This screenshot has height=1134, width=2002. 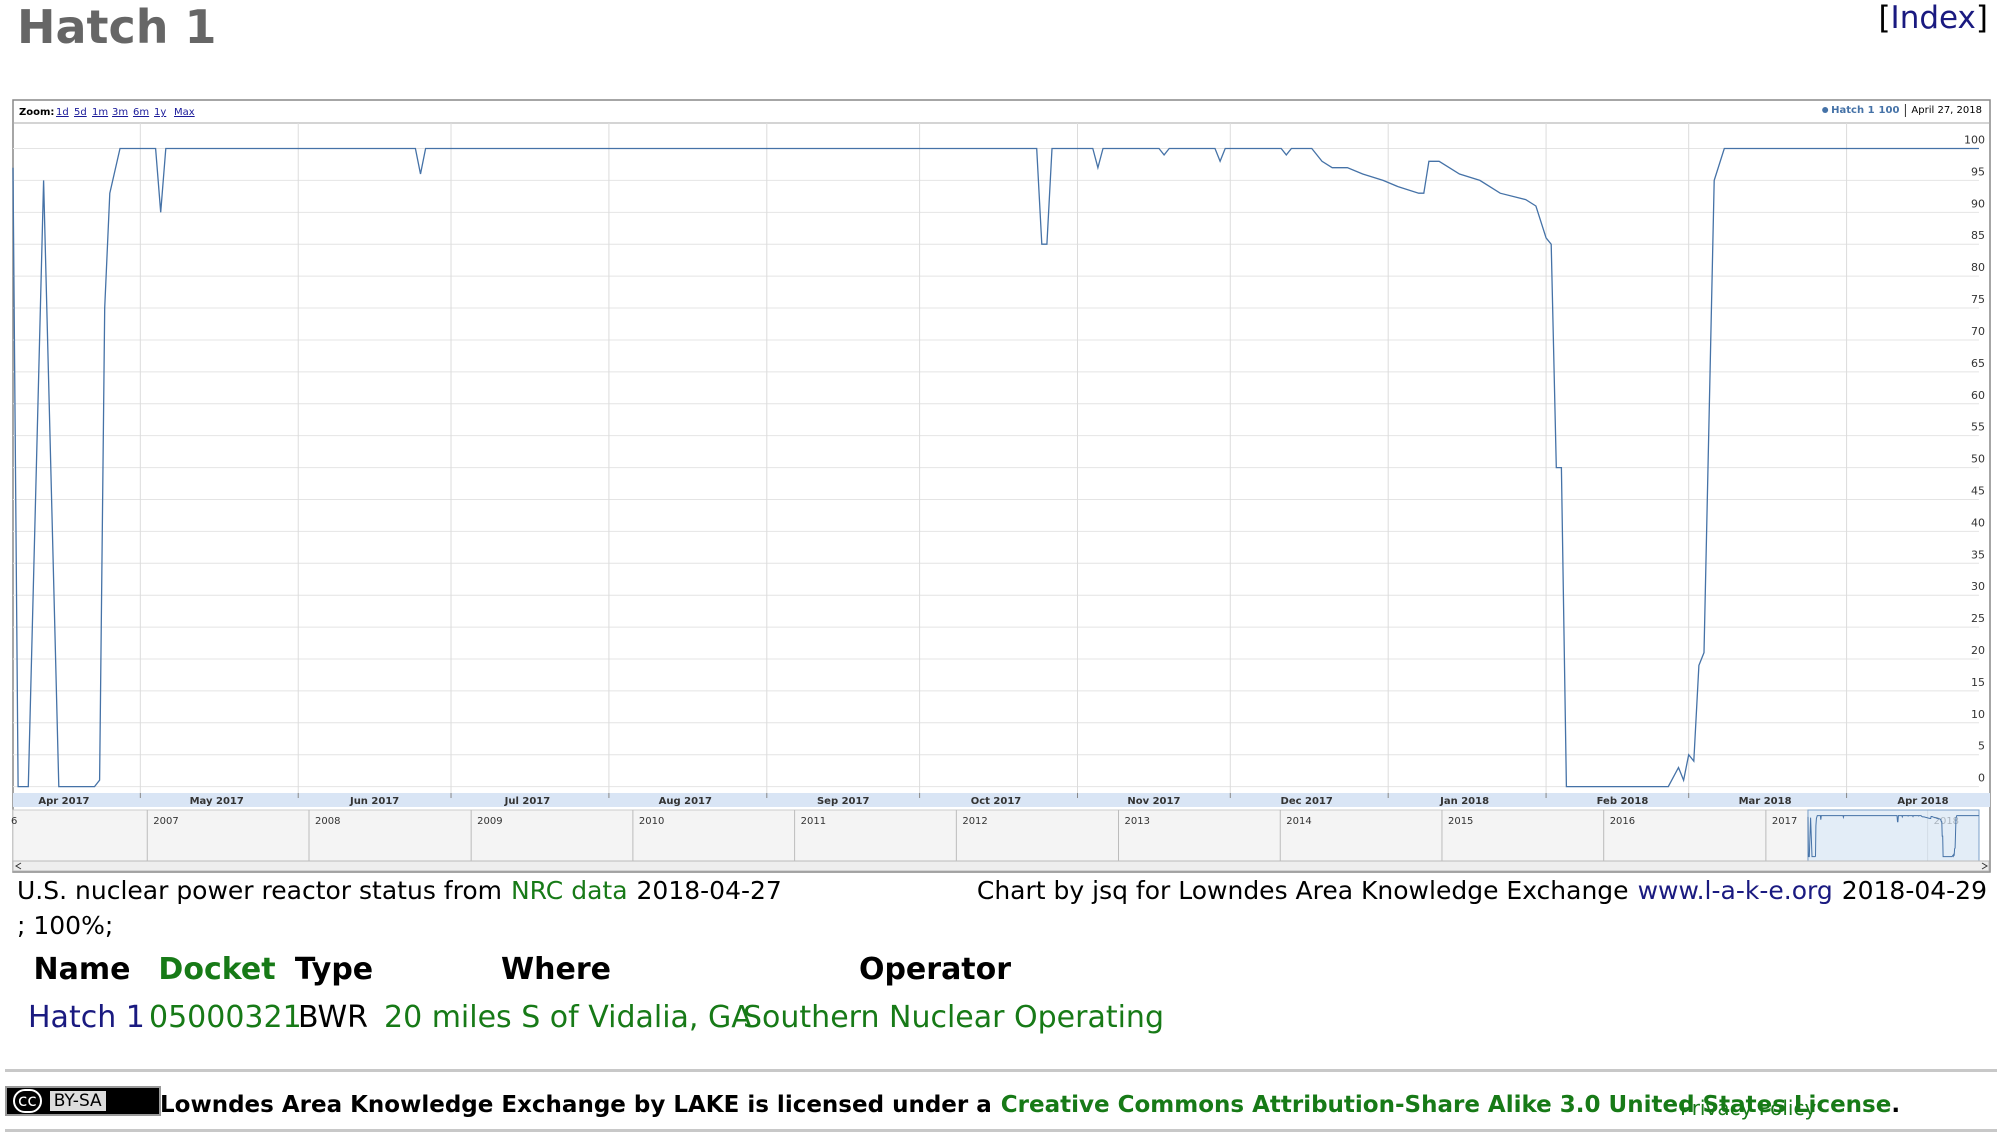 What do you see at coordinates (1852, 110) in the screenshot?
I see `legend-entry: Hatch 1` at bounding box center [1852, 110].